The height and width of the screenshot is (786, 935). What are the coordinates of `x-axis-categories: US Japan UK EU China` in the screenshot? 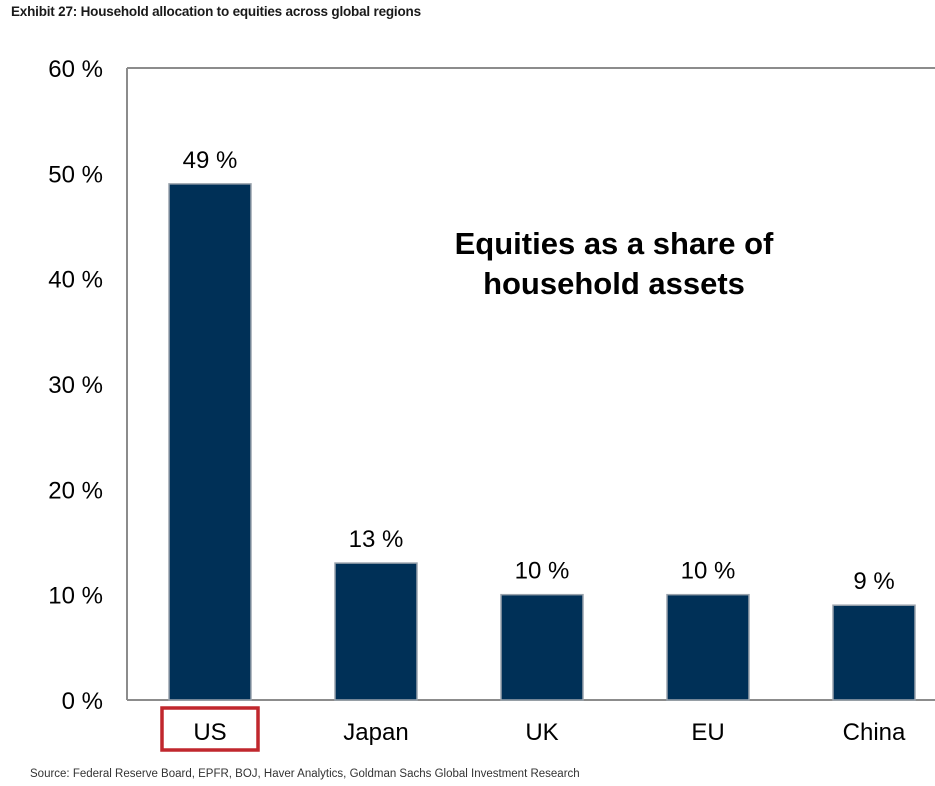 It's located at (533, 729).